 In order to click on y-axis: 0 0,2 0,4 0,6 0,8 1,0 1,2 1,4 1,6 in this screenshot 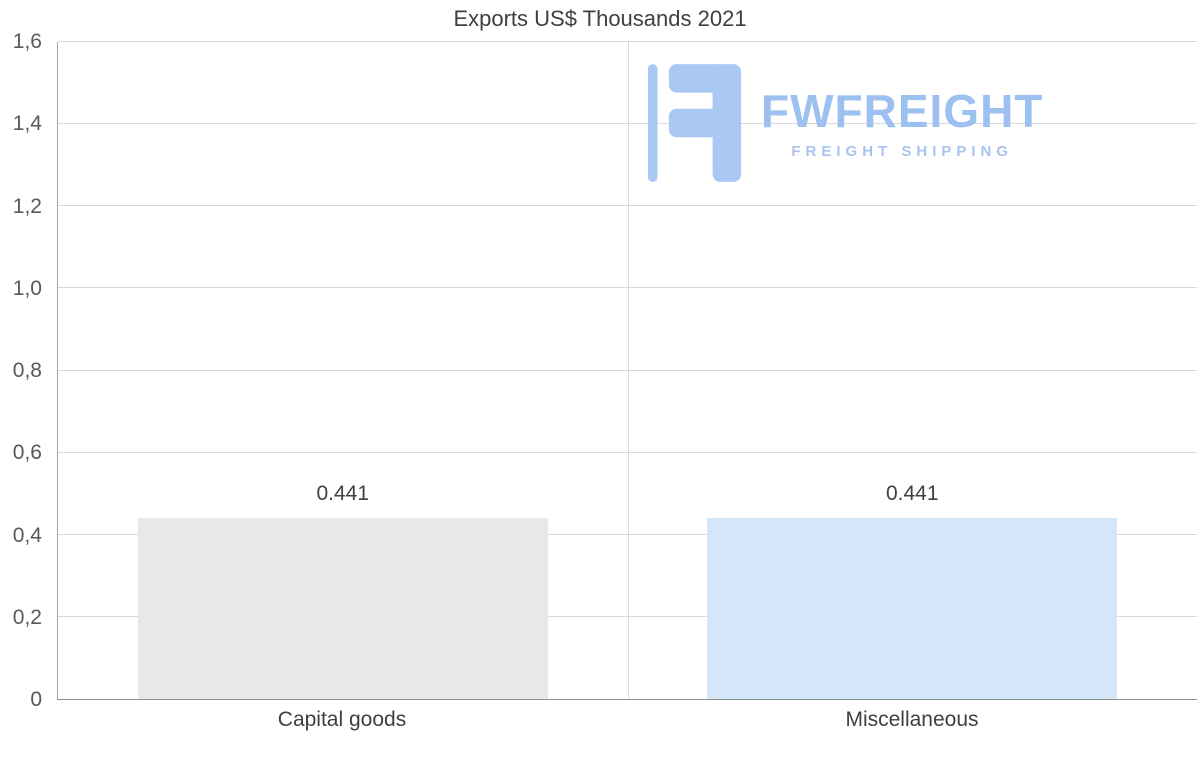, I will do `click(25, 370)`.